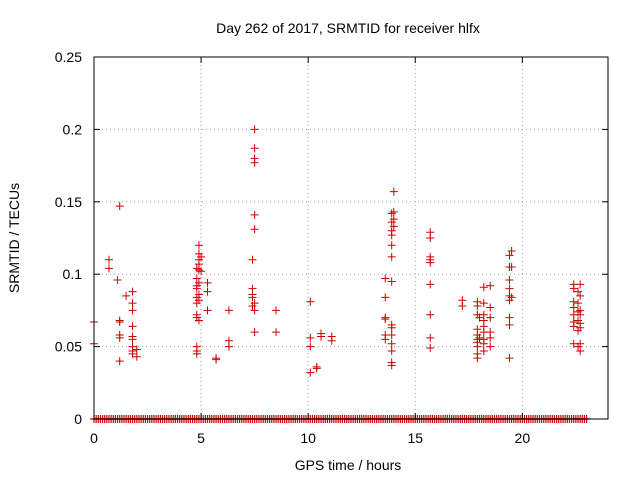  I want to click on y-tick-label: 0.15, so click(68, 202).